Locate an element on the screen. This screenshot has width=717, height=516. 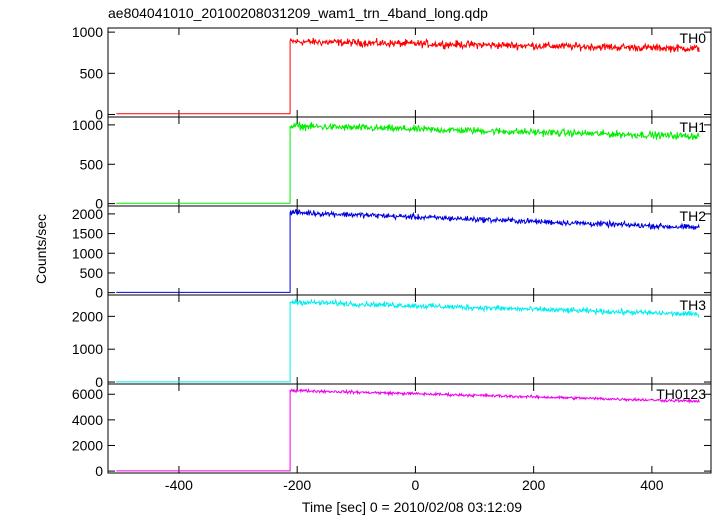
panel-label-th2: TH2 is located at coordinates (693, 216).